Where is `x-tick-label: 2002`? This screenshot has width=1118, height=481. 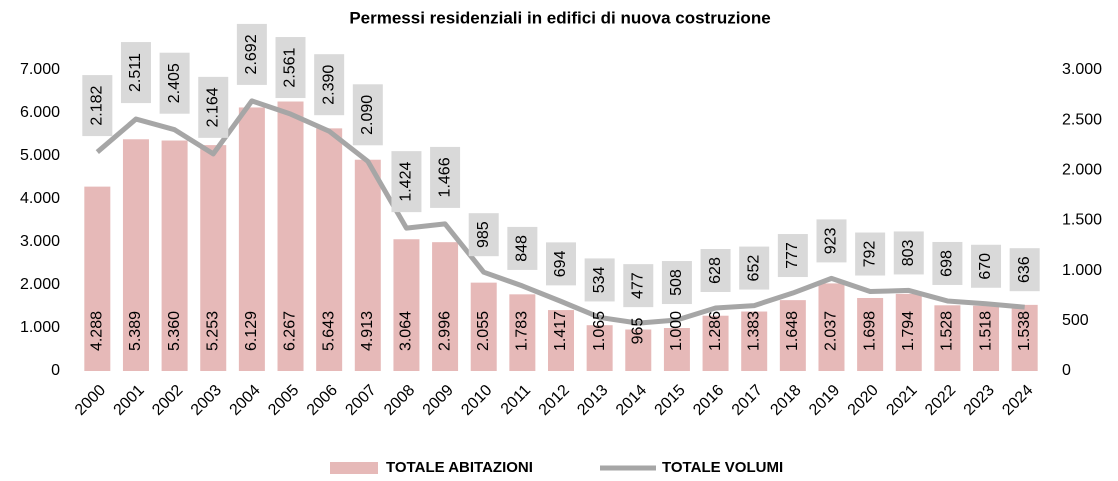 x-tick-label: 2002 is located at coordinates (167, 400).